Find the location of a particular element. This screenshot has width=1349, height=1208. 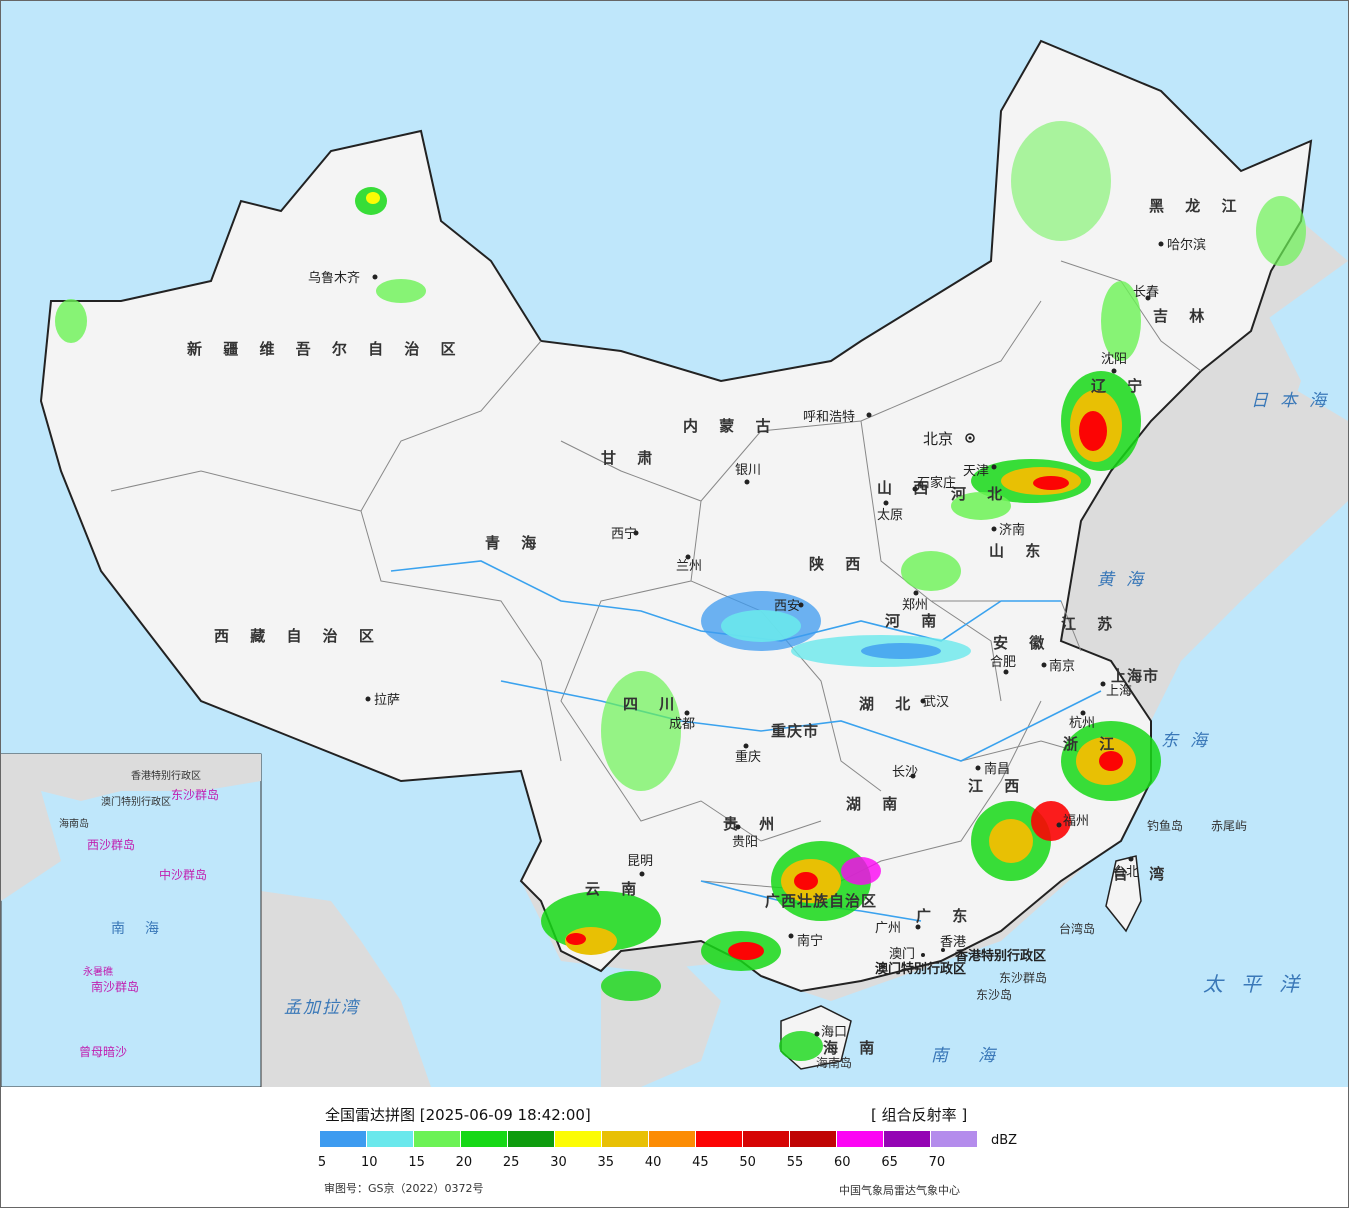

city-label-lanzhou: 兰州 is located at coordinates (689, 566).